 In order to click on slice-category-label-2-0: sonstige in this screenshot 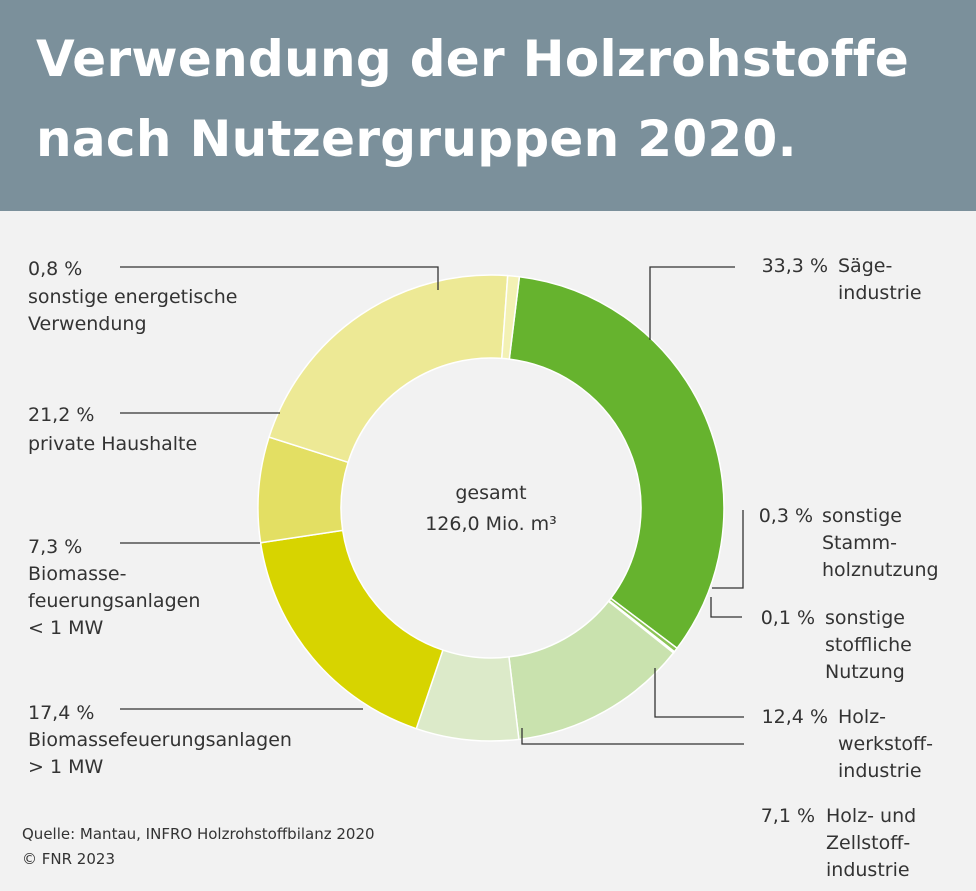, I will do `click(865, 618)`.